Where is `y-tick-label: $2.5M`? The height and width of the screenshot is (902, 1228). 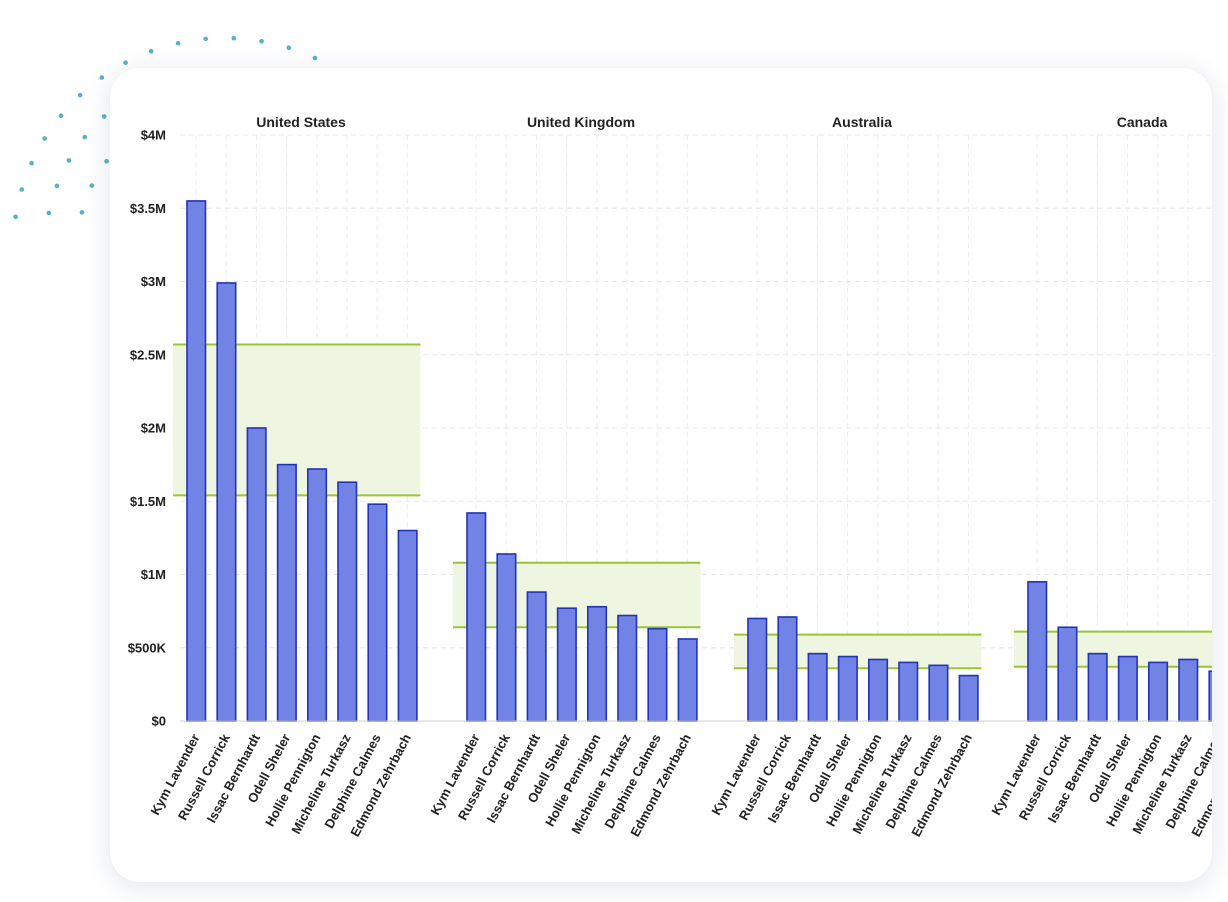 y-tick-label: $2.5M is located at coordinates (148, 354).